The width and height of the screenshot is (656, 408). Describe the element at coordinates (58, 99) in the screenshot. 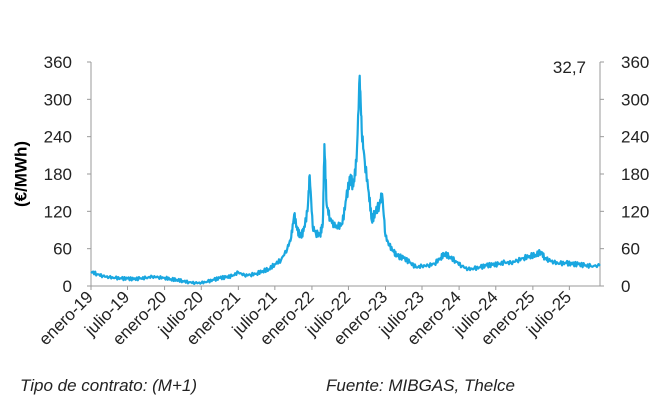

I see `y-tick-label-left: 300` at that location.